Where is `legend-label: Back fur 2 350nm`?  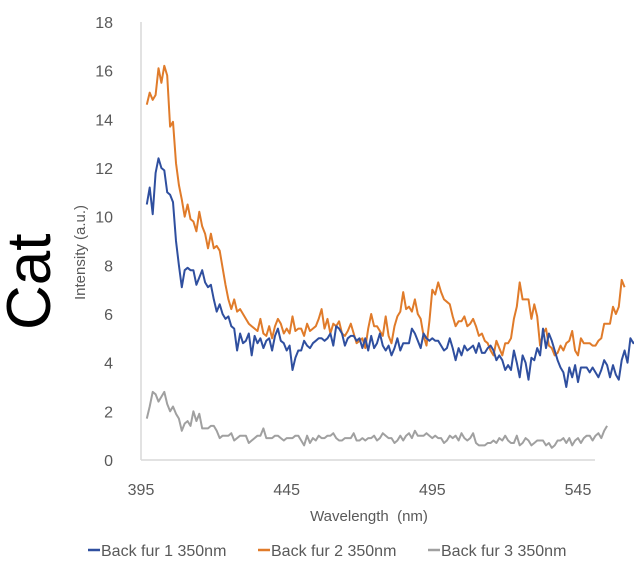
legend-label: Back fur 2 350nm is located at coordinates (333, 551).